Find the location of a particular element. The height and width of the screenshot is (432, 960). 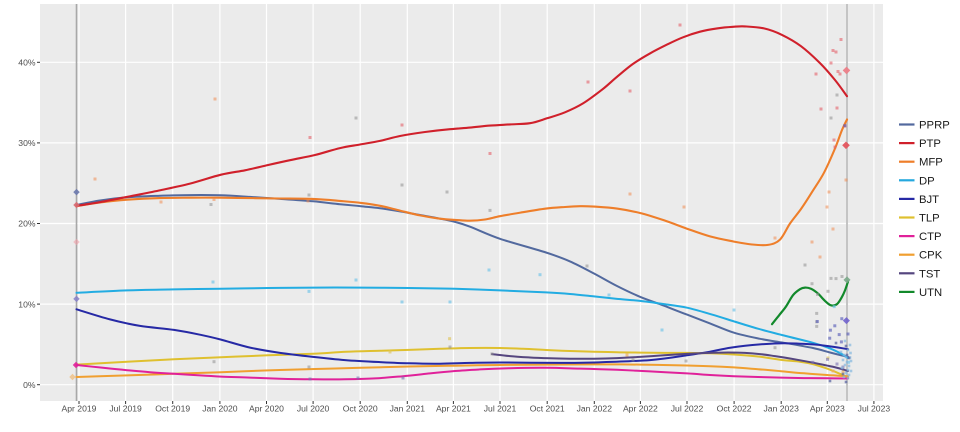

svg-text: Jan 2020 is located at coordinates (220, 409).